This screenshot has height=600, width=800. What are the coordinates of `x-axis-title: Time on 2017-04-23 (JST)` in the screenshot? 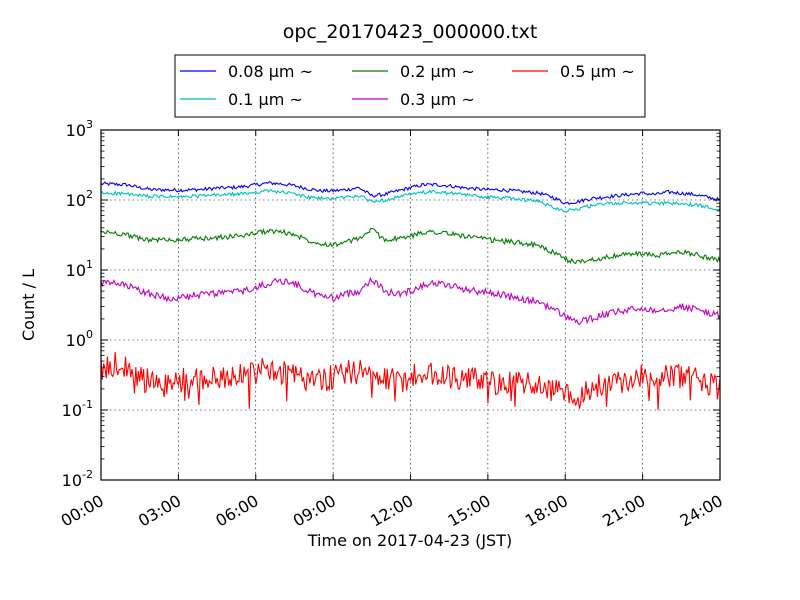 It's located at (409, 540).